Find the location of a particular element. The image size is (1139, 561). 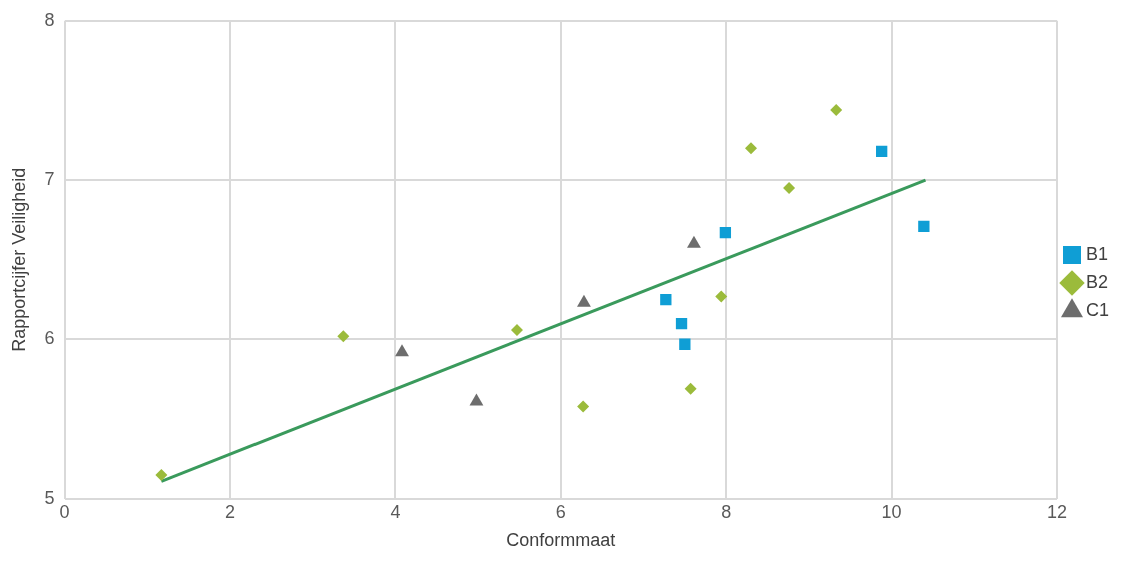

x-tick-label: 0 is located at coordinates (64, 511).